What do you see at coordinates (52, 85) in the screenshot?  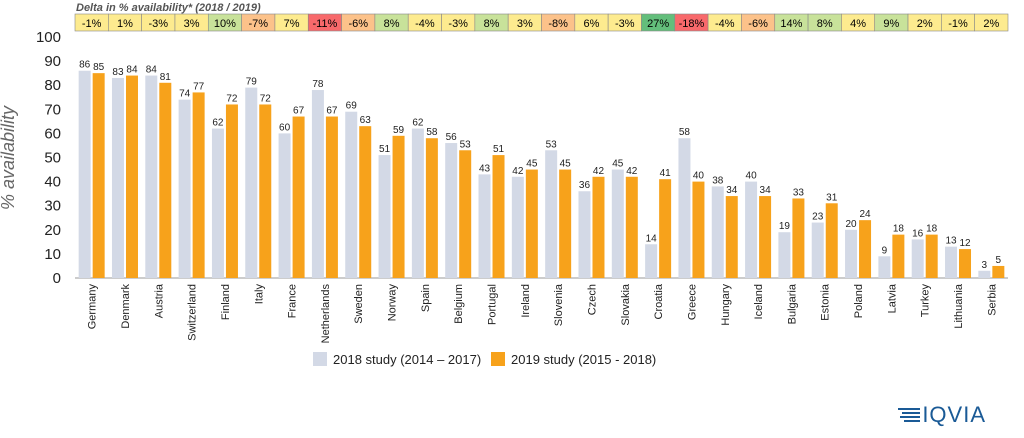 I see `y-tick-label: 80` at bounding box center [52, 85].